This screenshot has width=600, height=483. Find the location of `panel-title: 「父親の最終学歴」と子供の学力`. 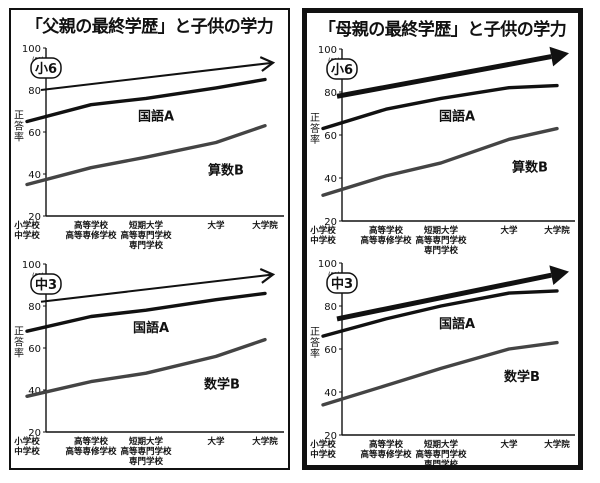

panel-title: 「父親の最終学歴」と子供の学力 is located at coordinates (149, 27).